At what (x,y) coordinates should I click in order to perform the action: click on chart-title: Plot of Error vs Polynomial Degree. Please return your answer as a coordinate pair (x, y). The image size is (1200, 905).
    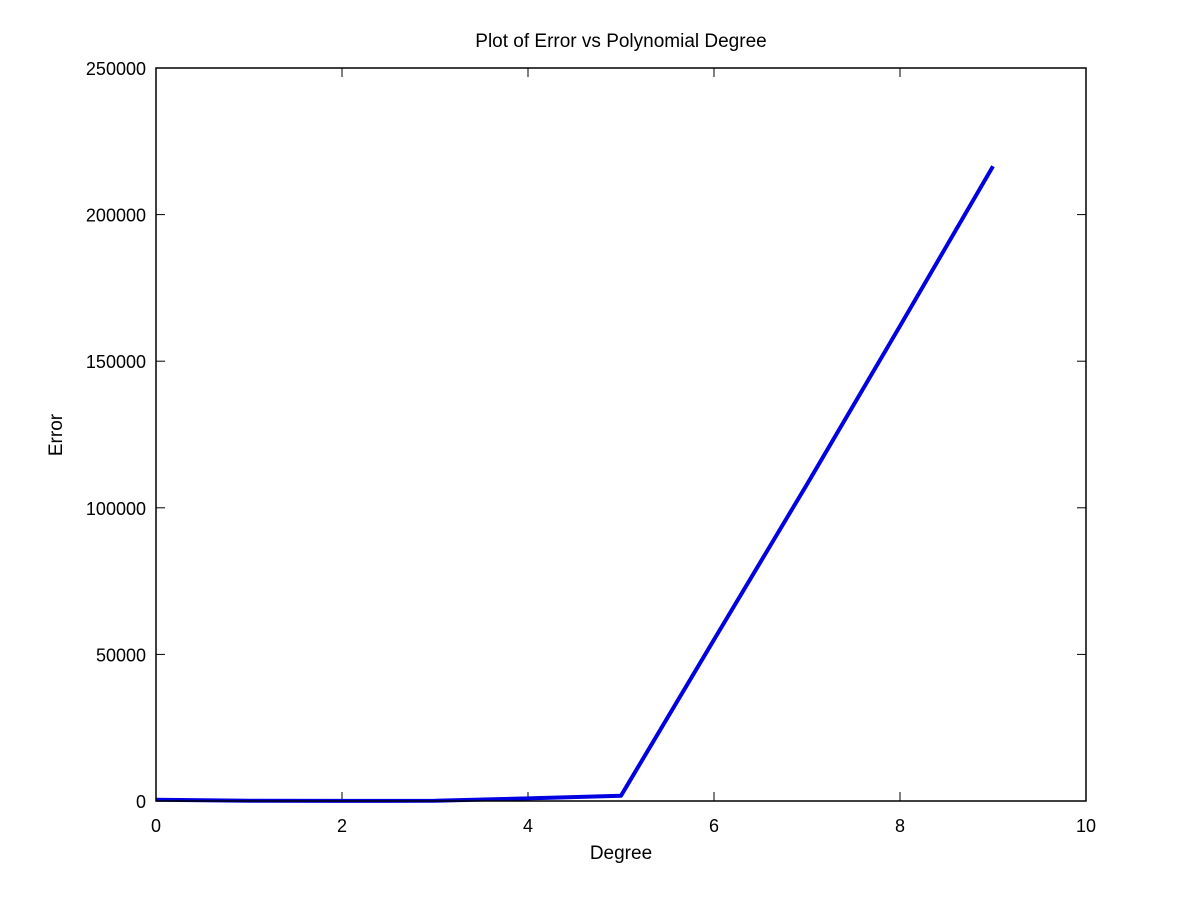
    Looking at the image, I should click on (620, 41).